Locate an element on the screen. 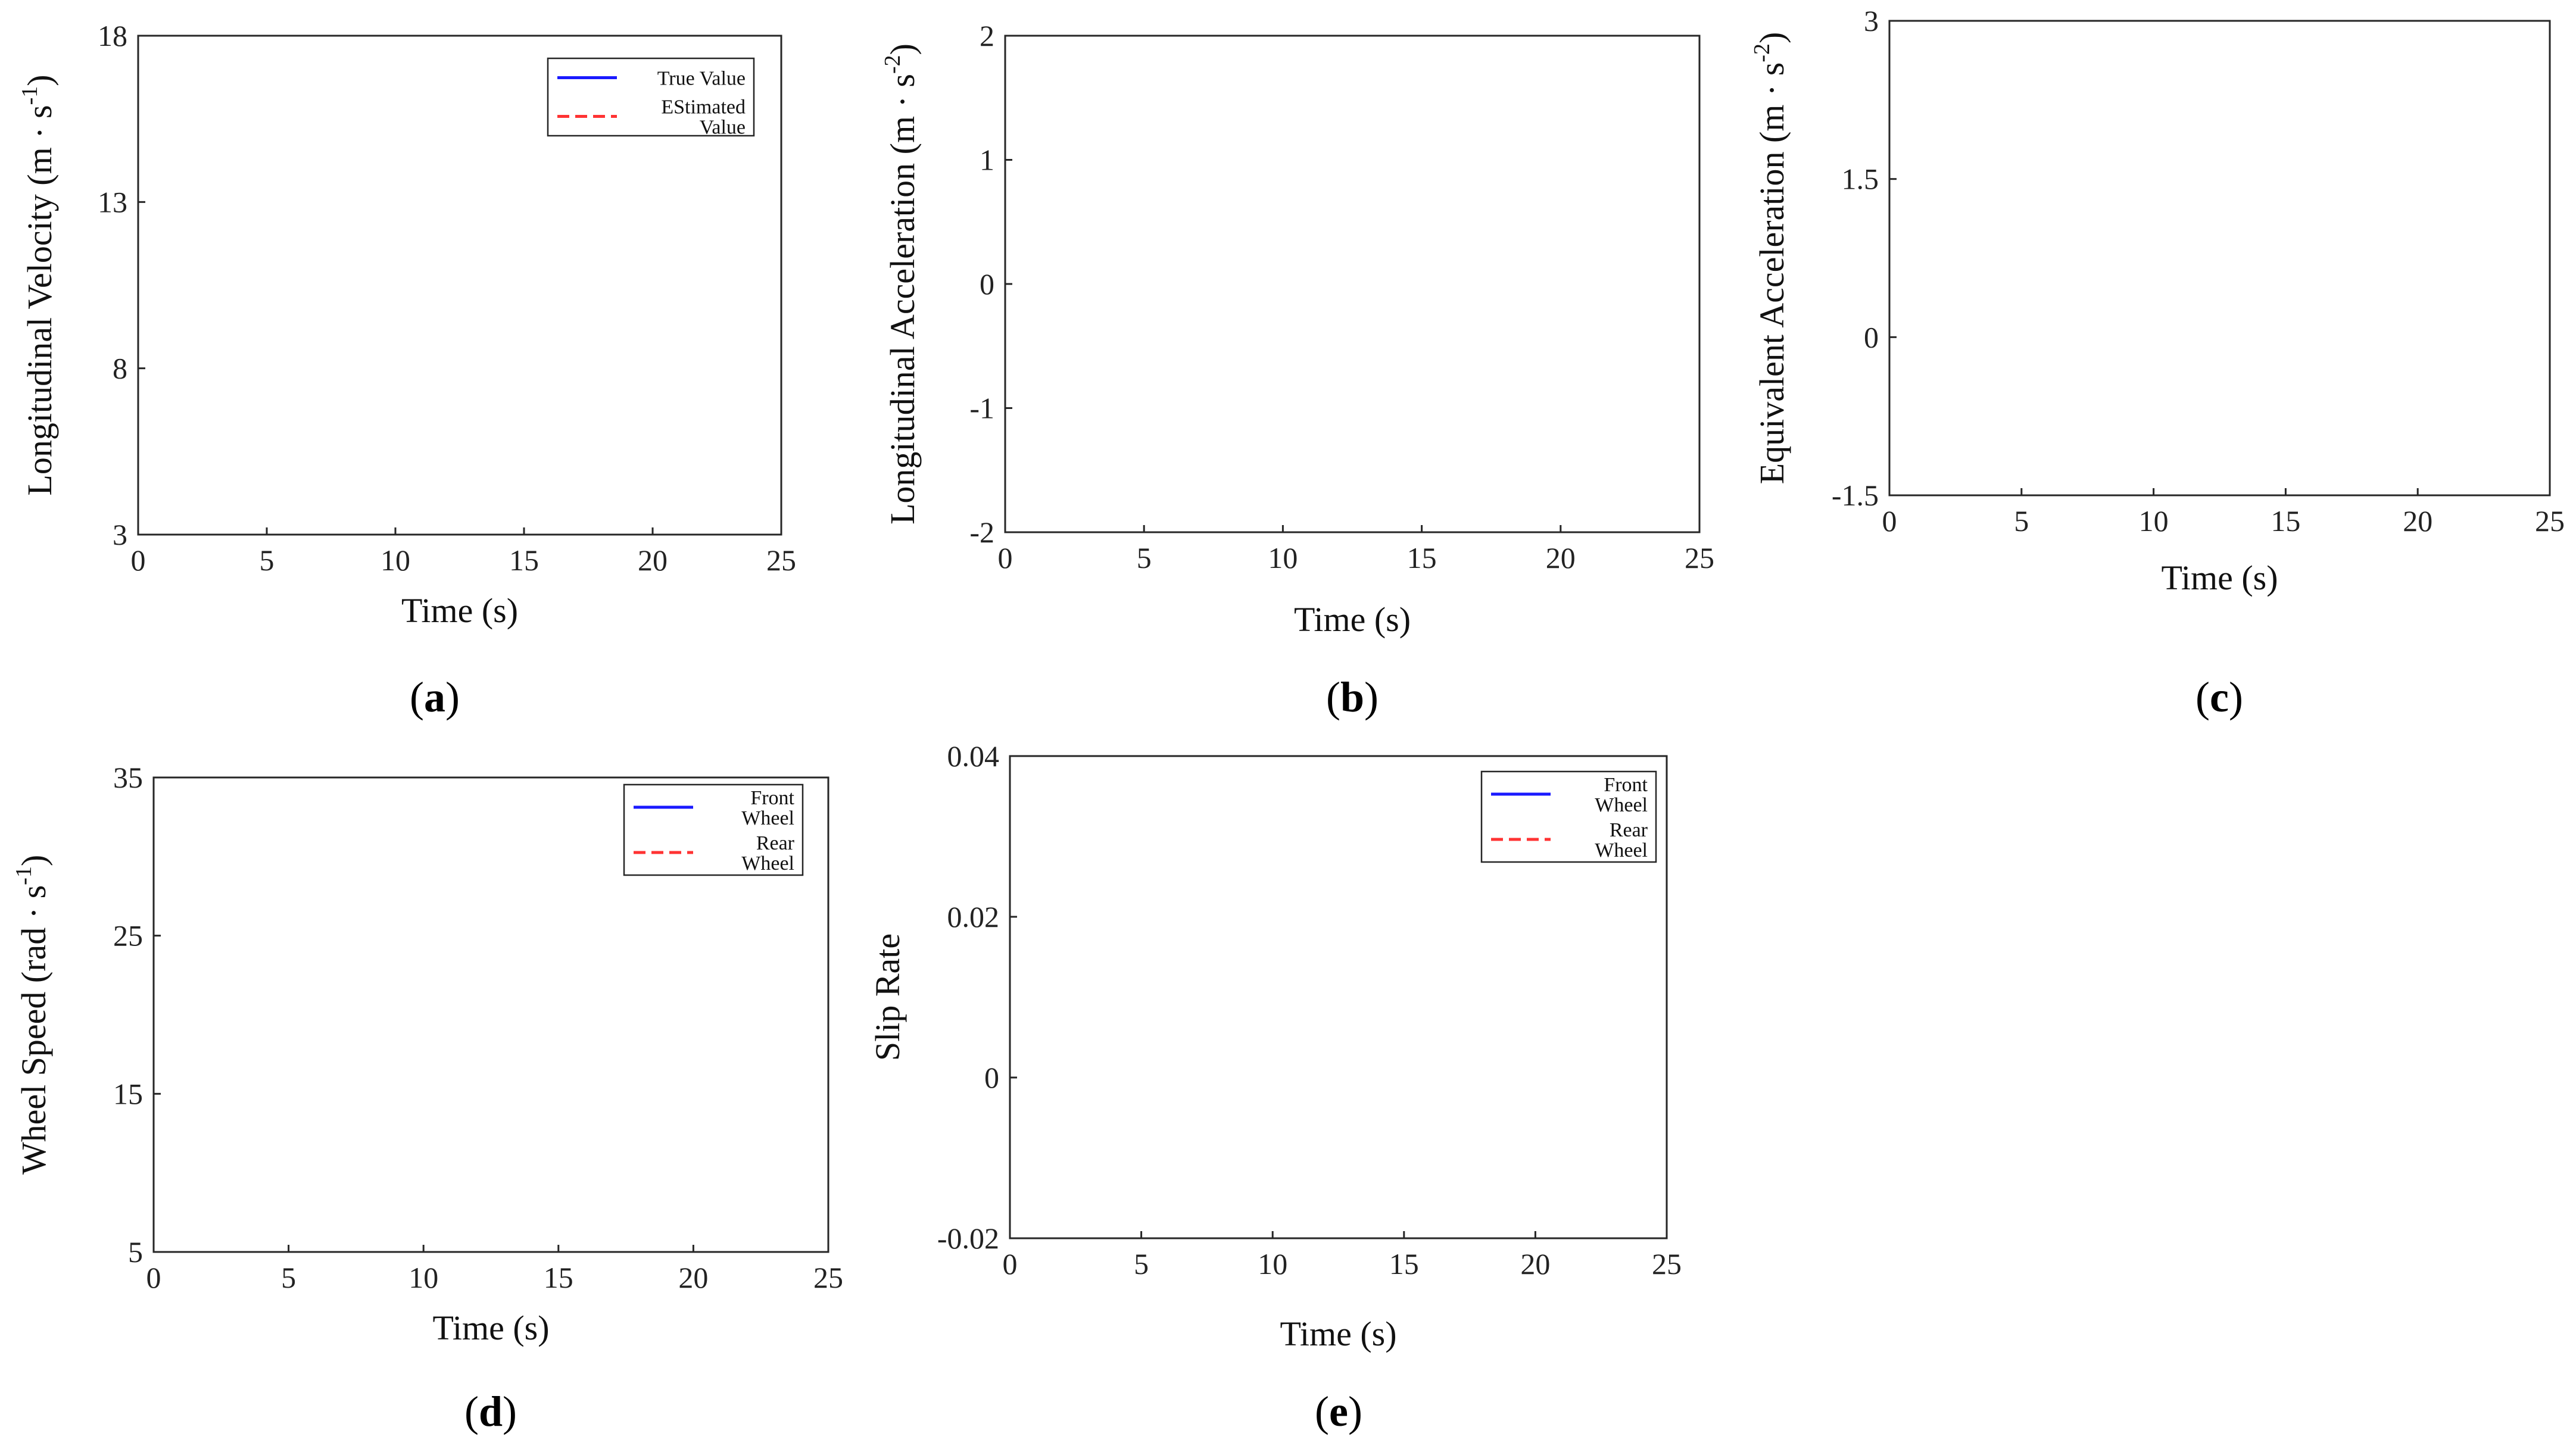  panel-label-letter: a is located at coordinates (435, 697).